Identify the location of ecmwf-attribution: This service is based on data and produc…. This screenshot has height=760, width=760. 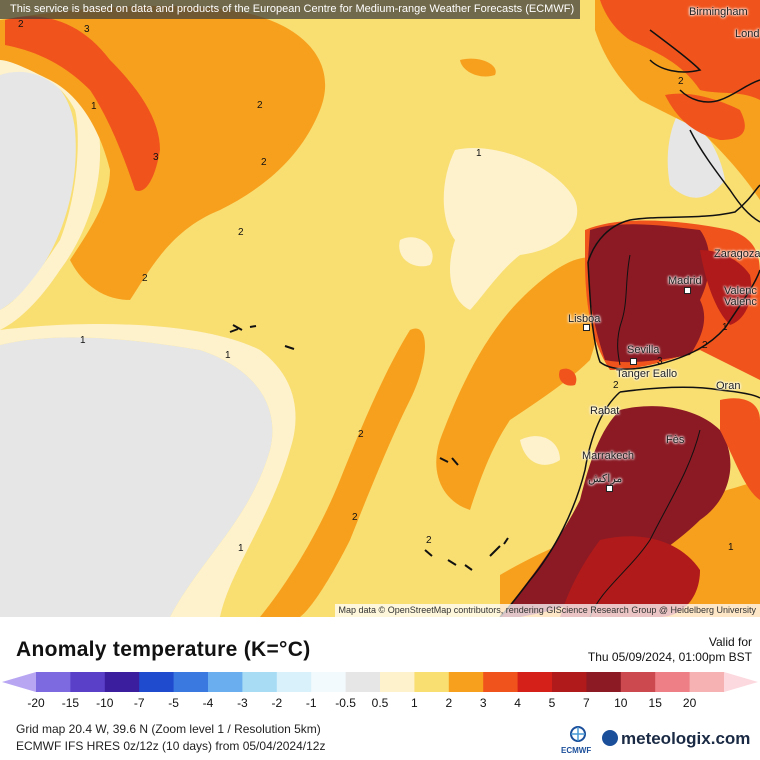
(290, 9).